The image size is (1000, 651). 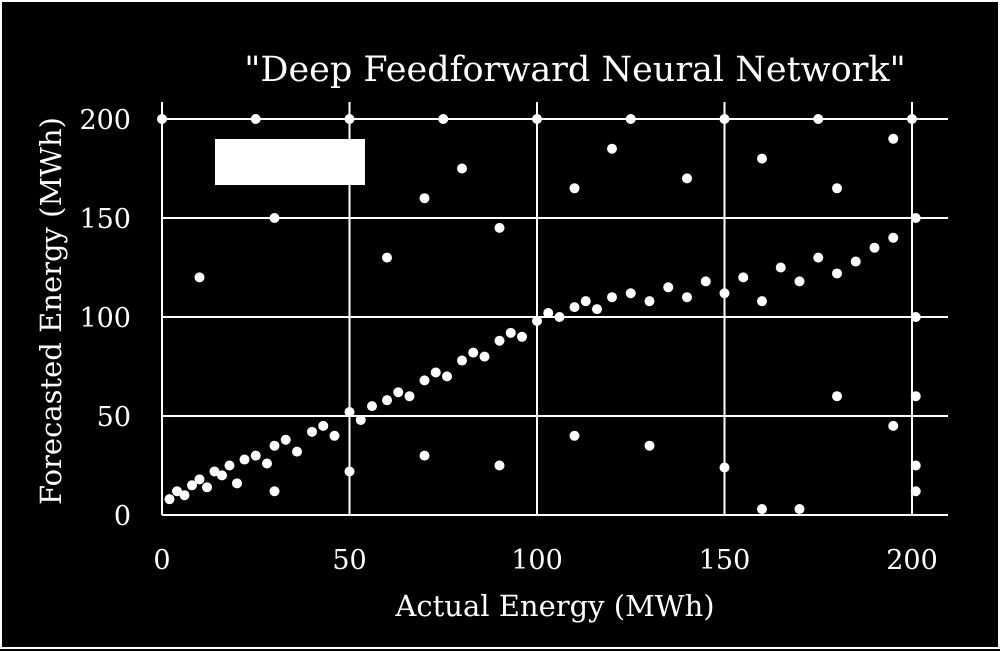 What do you see at coordinates (290, 162) in the screenshot?
I see `legend-box` at bounding box center [290, 162].